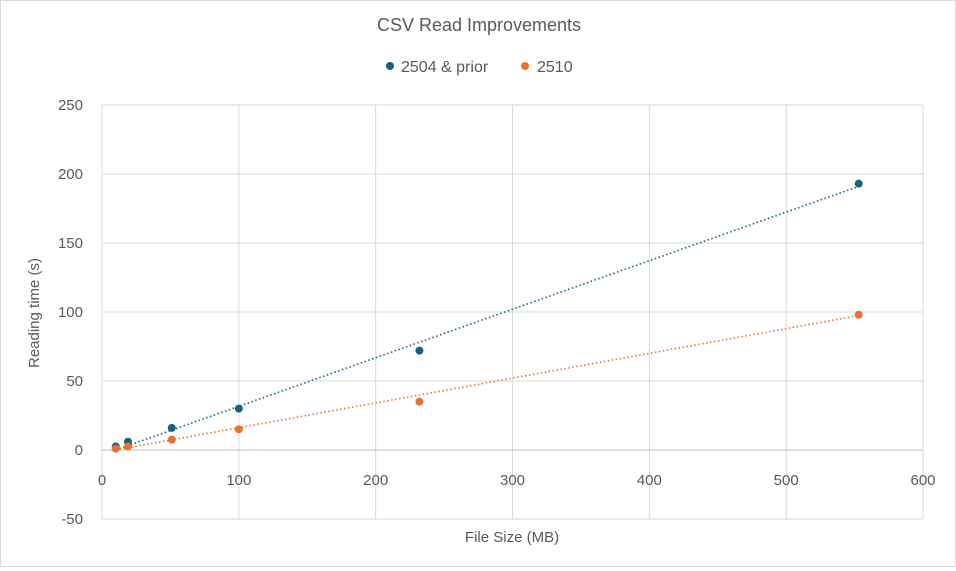 The width and height of the screenshot is (956, 571). Describe the element at coordinates (70, 174) in the screenshot. I see `y-tick-label: 200` at that location.